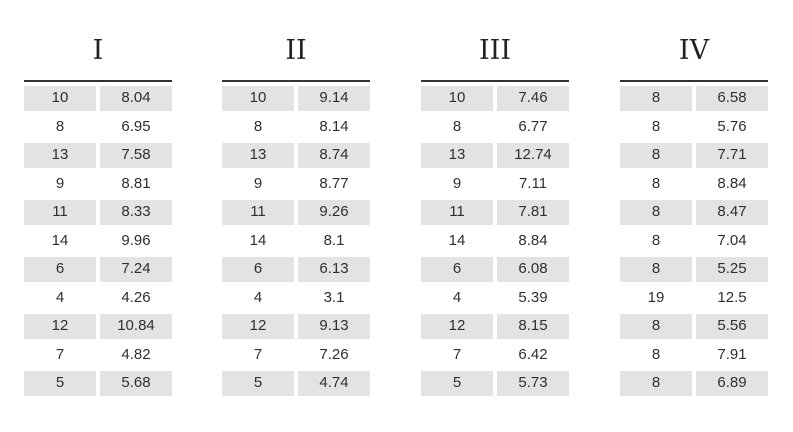 The width and height of the screenshot is (793, 432). What do you see at coordinates (296, 98) in the screenshot?
I see `table-row: 10 9.14` at bounding box center [296, 98].